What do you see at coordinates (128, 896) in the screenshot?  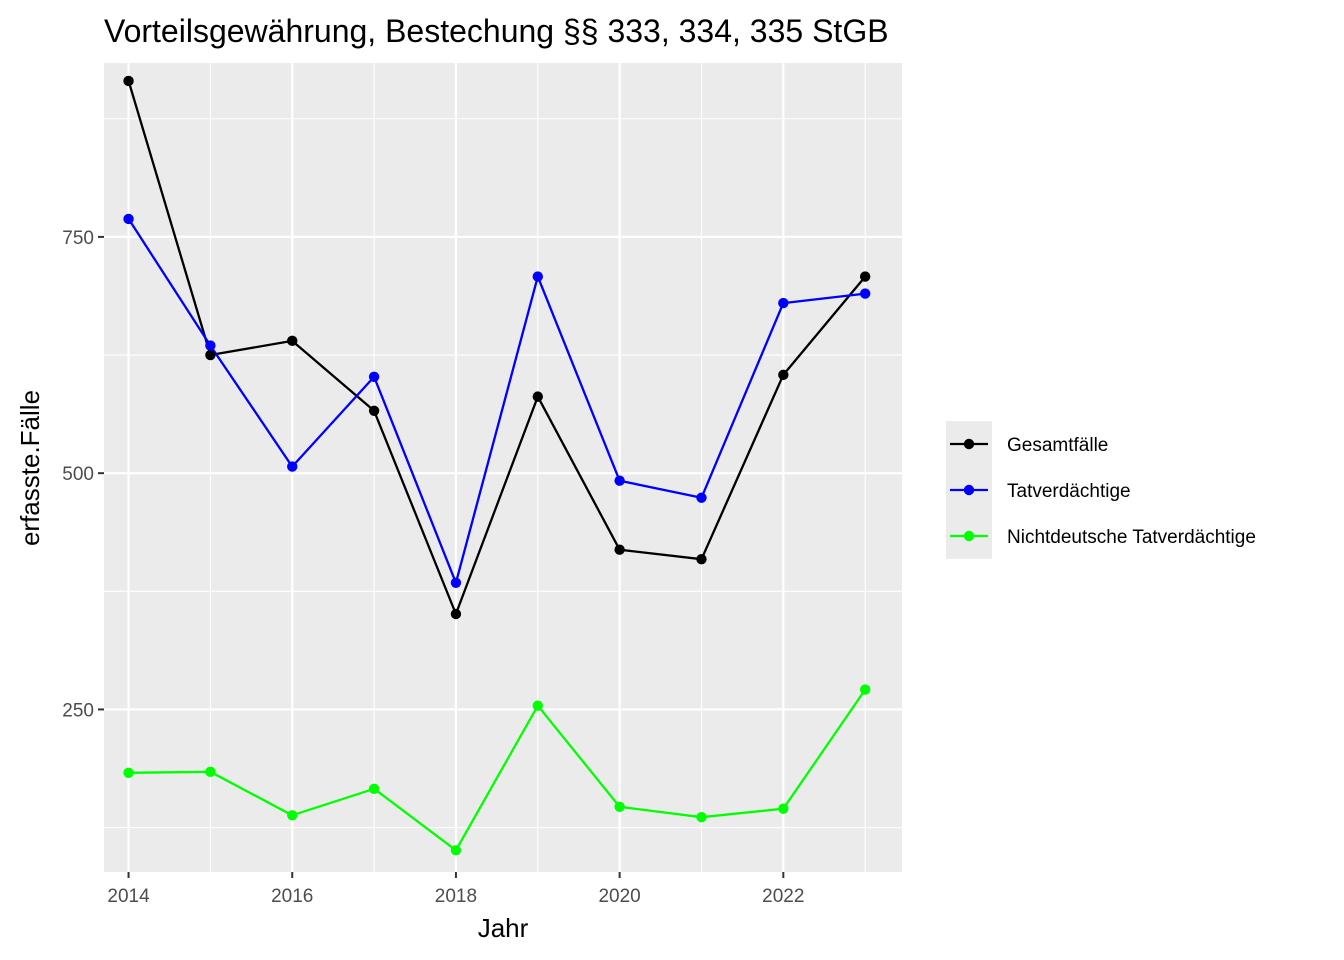 I see `x-tick-label: 2014` at bounding box center [128, 896].